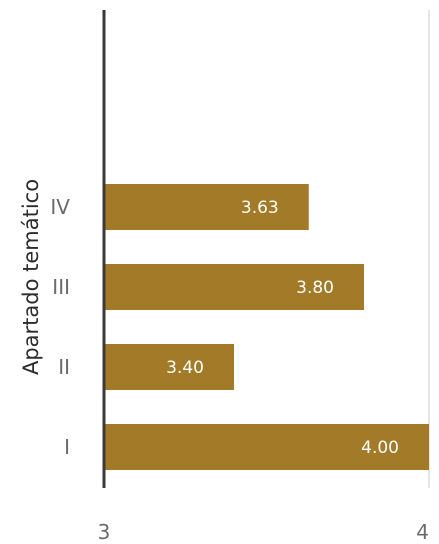 The height and width of the screenshot is (544, 439). Describe the element at coordinates (104, 532) in the screenshot. I see `x-tick-label-3: 3` at that location.